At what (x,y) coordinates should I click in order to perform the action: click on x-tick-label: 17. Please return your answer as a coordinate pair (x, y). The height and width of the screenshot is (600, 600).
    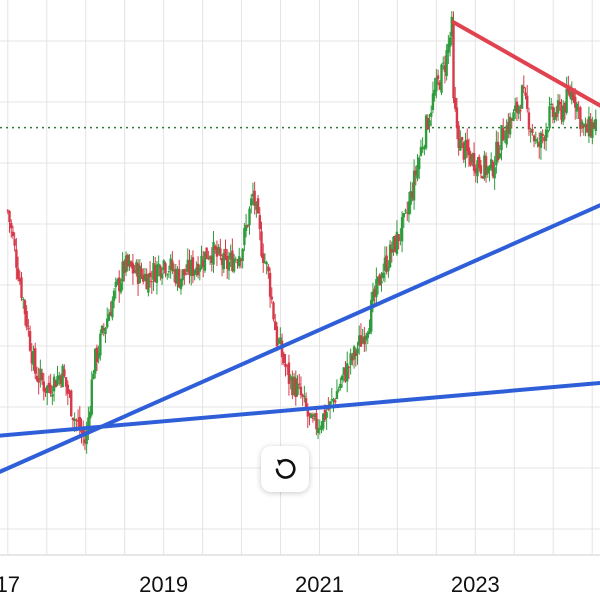
    Looking at the image, I should click on (10, 584).